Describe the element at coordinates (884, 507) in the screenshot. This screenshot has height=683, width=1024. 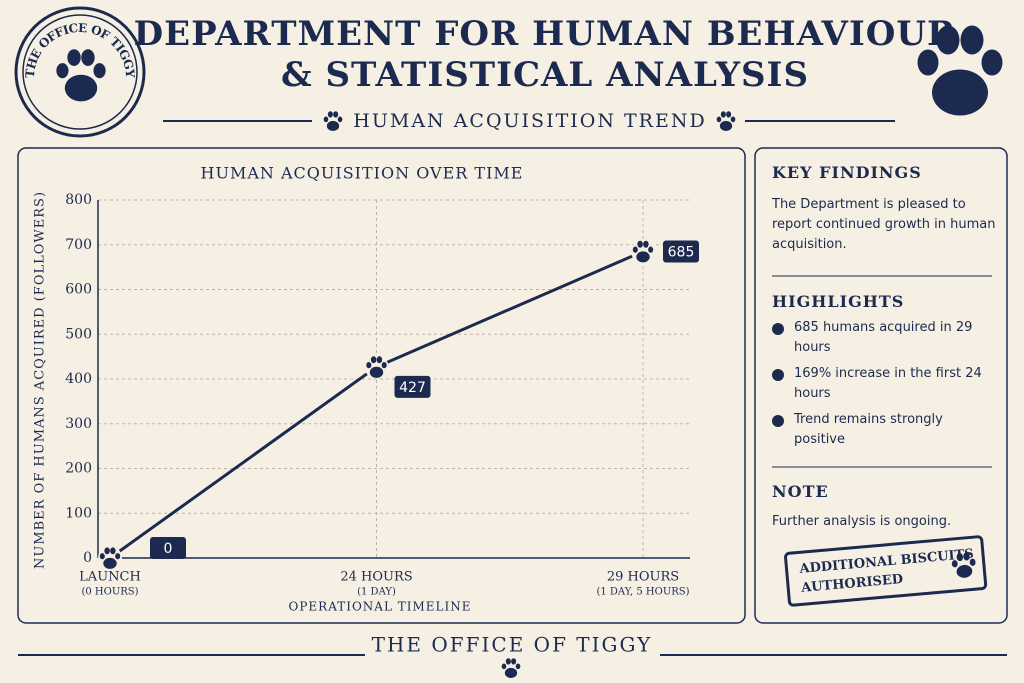
I see `note: NOTE Further analysis is ongoing.` at that location.